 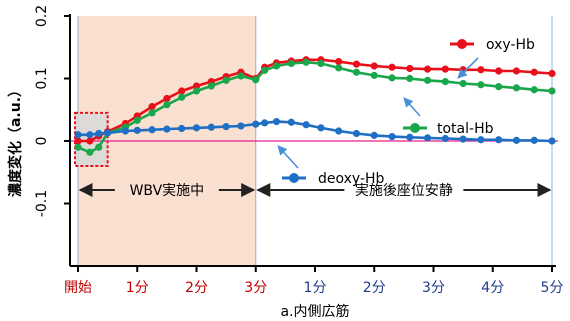 What do you see at coordinates (315, 190) in the screenshot?
I see `annotations: WBV実施中 実施後座位安静` at bounding box center [315, 190].